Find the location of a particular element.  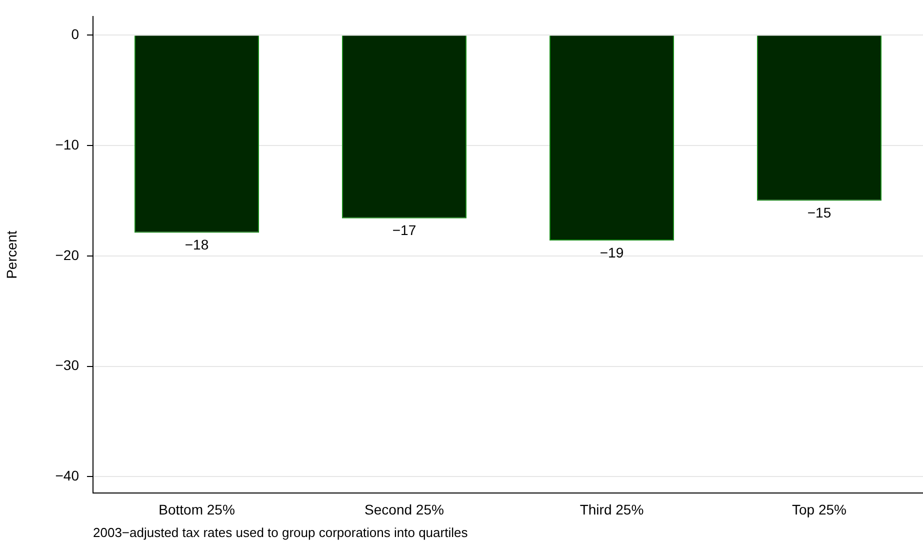

data-label: −18 is located at coordinates (196, 244).